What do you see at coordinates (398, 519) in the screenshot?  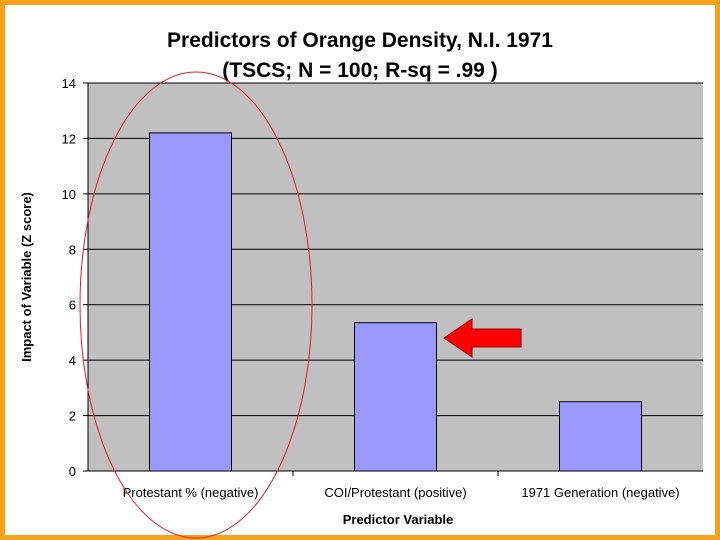 I see `x-axis-title: Predictor Variable` at bounding box center [398, 519].